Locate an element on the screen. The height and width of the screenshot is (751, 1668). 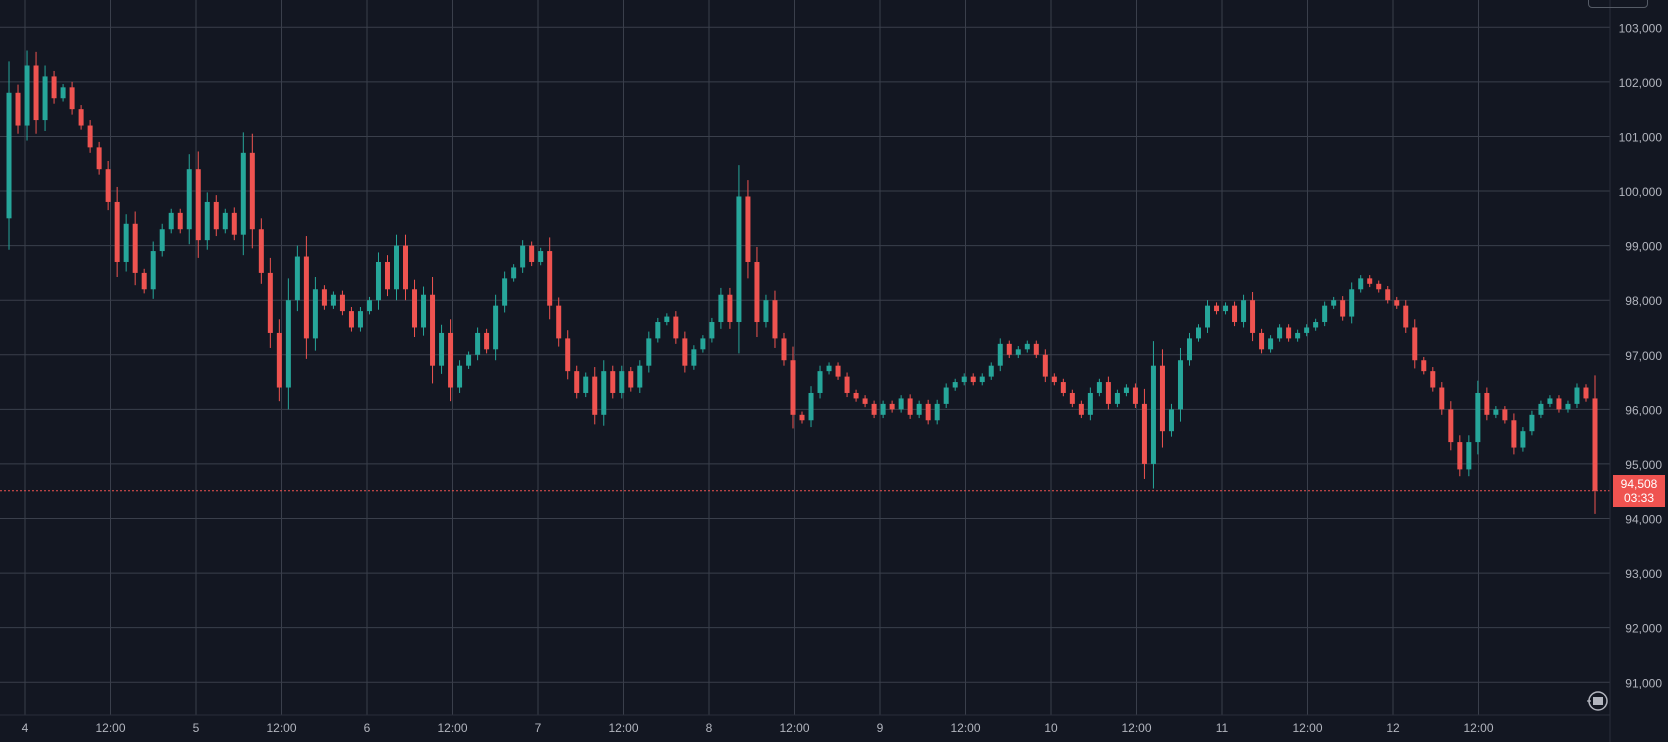
scroll-to-realtime-icon is located at coordinates (1598, 701).